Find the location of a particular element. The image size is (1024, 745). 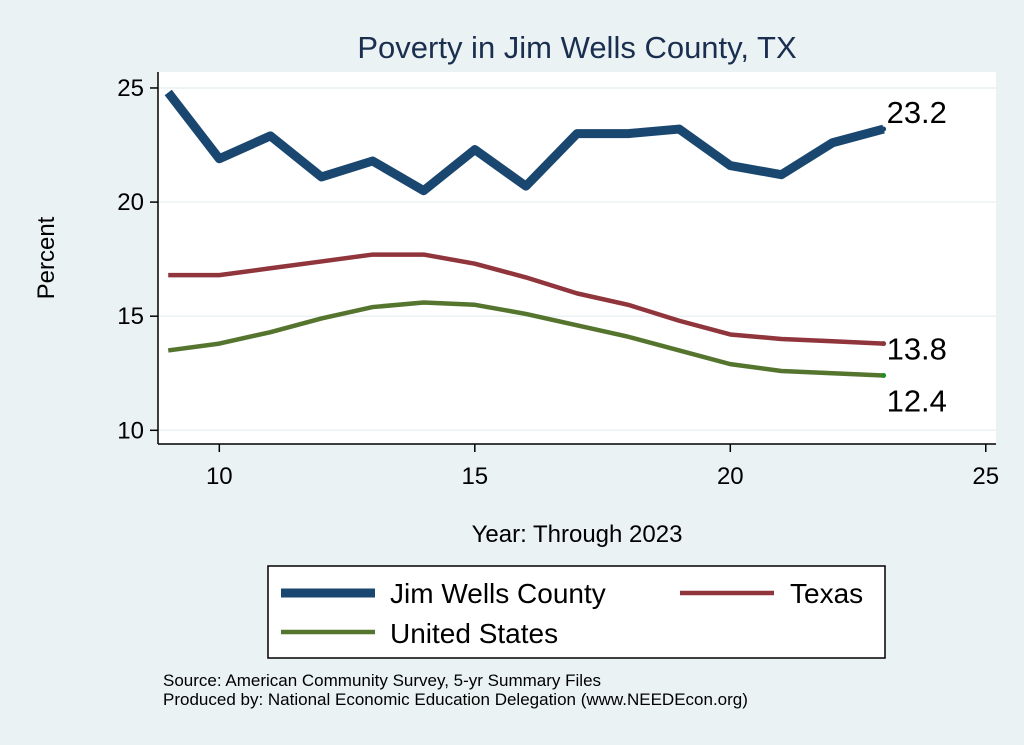

y-tick-label-20: 20 is located at coordinates (130, 202).